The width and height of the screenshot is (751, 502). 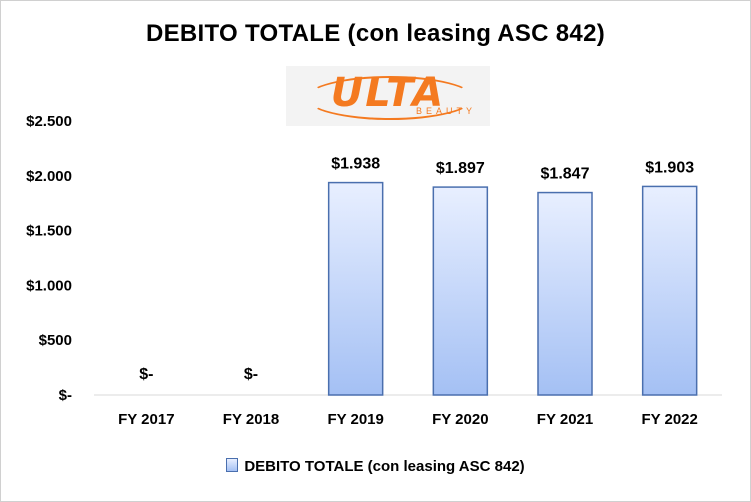 I want to click on ulta-beauty-logo: ULTA BEAUTY, so click(x=388, y=96).